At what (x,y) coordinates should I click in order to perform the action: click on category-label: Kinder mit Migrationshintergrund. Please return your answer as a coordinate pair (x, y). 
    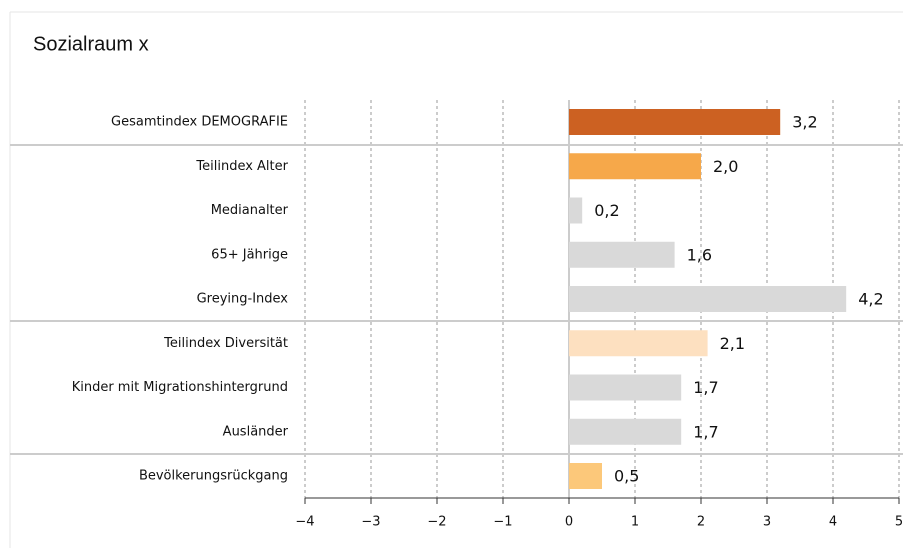
    Looking at the image, I should click on (180, 387).